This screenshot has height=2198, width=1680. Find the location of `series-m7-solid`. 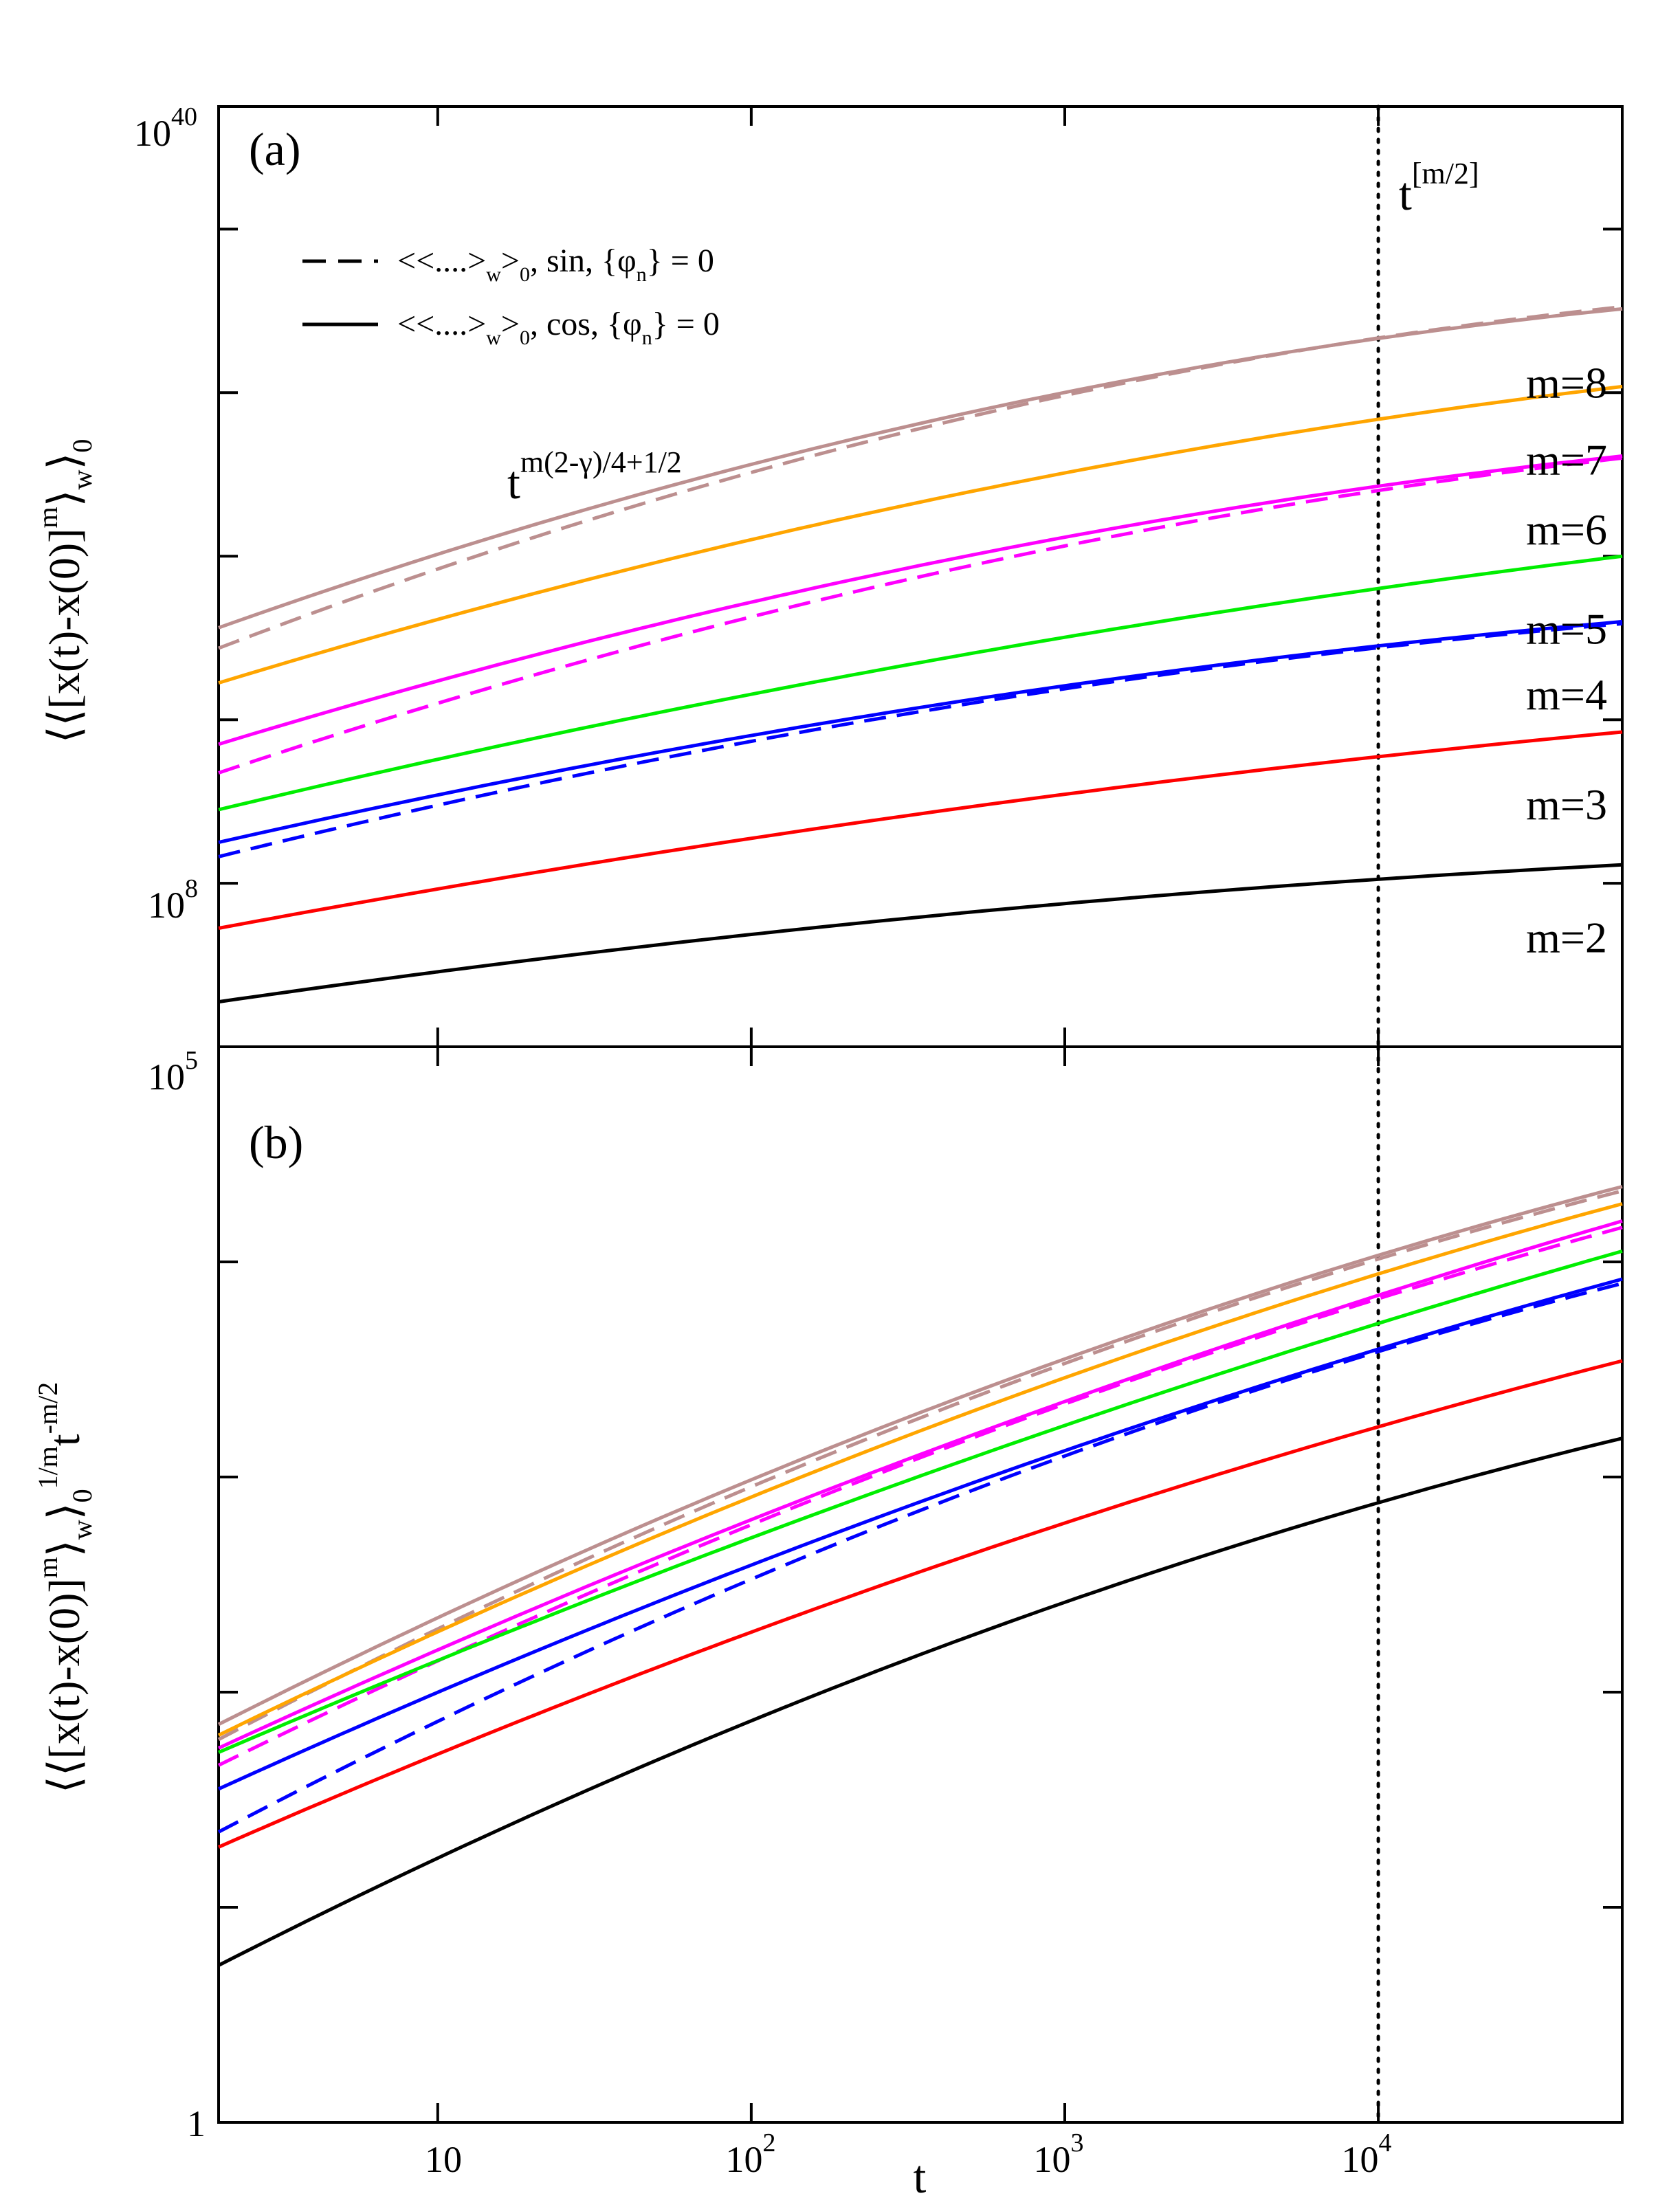

series-m7-solid is located at coordinates (920, 534).